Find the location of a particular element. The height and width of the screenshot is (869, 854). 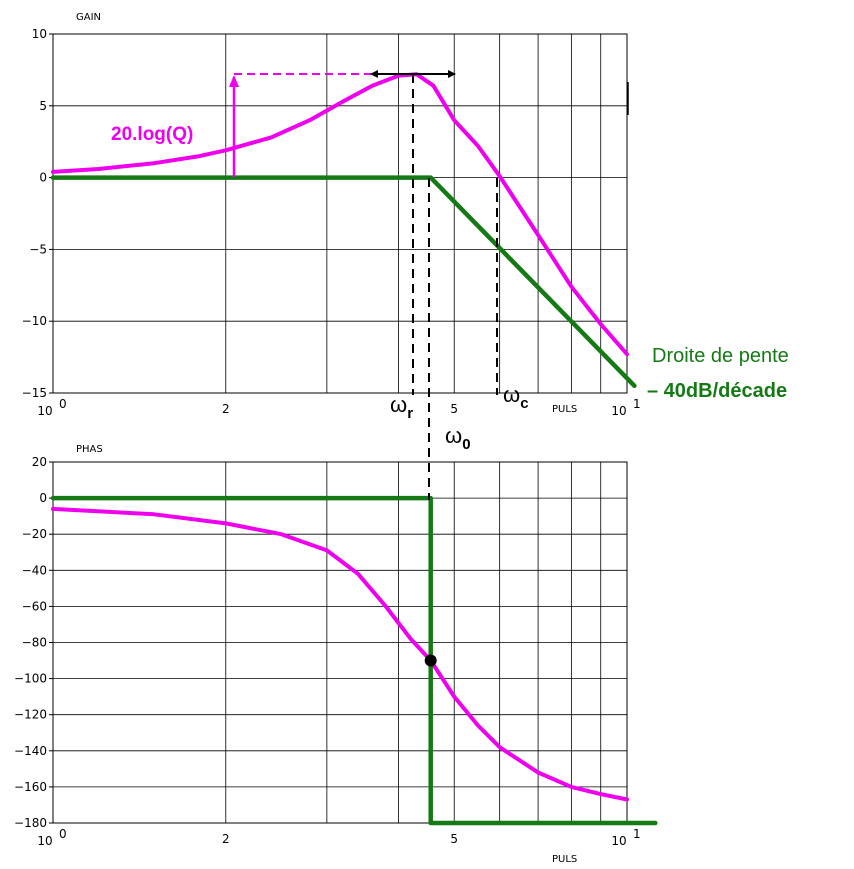

y-tick-label: 20 is located at coordinates (39, 462).